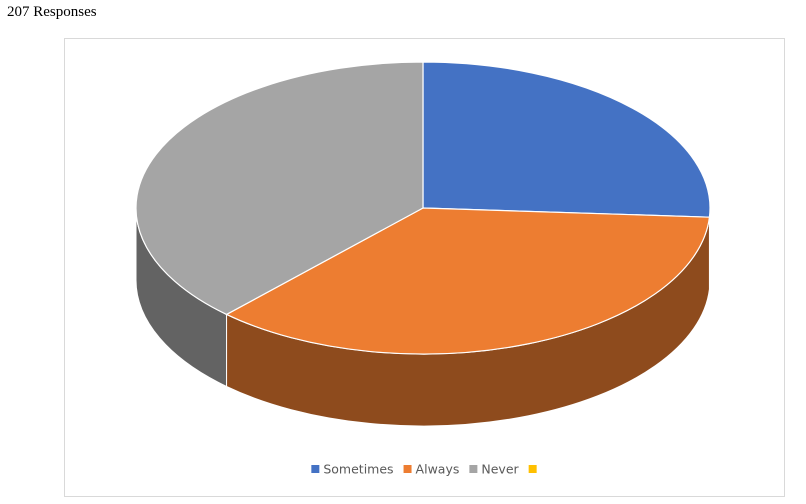 This screenshot has height=504, width=806. Describe the element at coordinates (358, 469) in the screenshot. I see `legend-label: Sometimes` at that location.